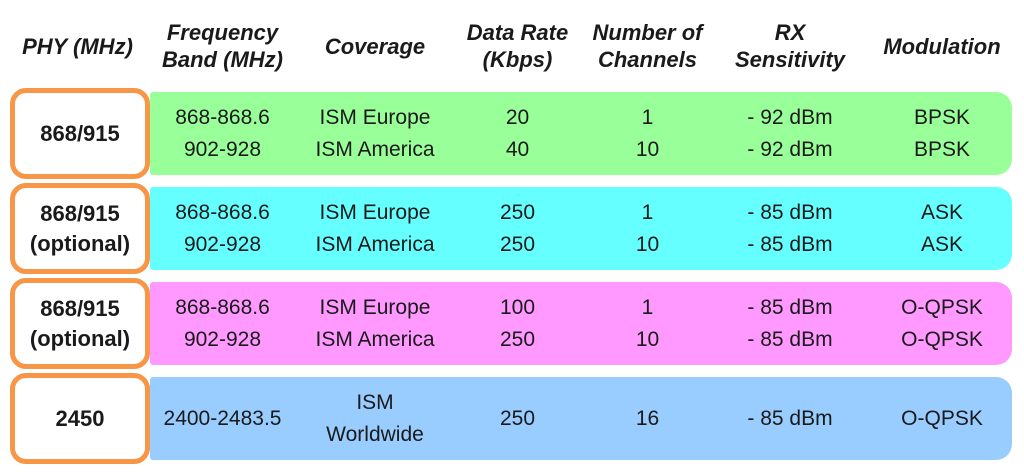  I want to click on cell-data-rate: 250, so click(517, 418).